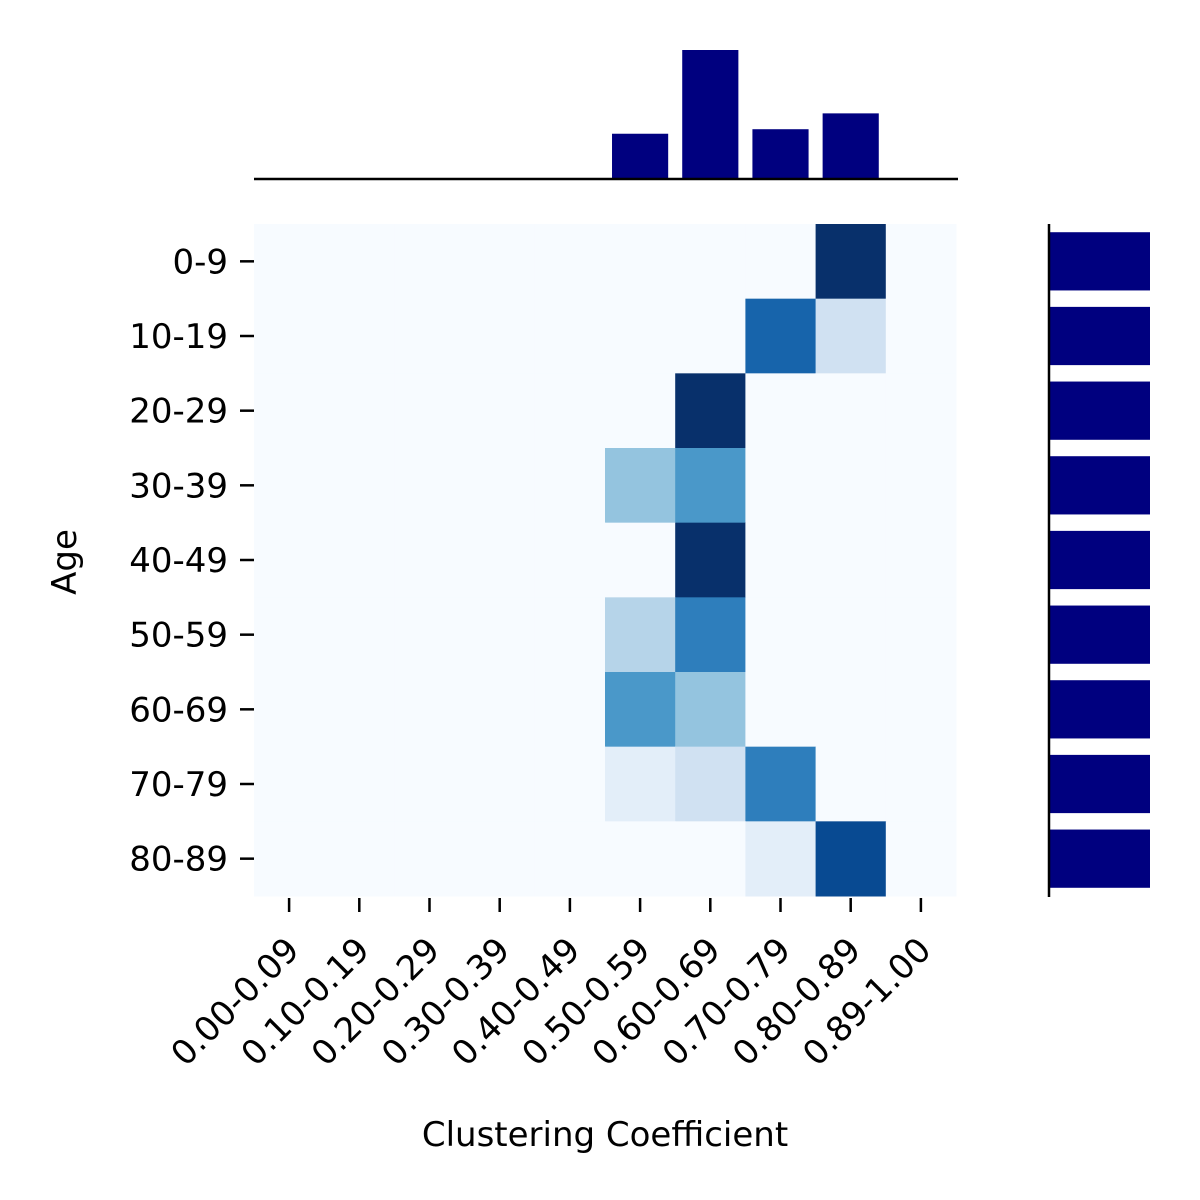 The width and height of the screenshot is (1200, 1200). What do you see at coordinates (178, 636) in the screenshot?
I see `y-tick-label: 50-59` at bounding box center [178, 636].